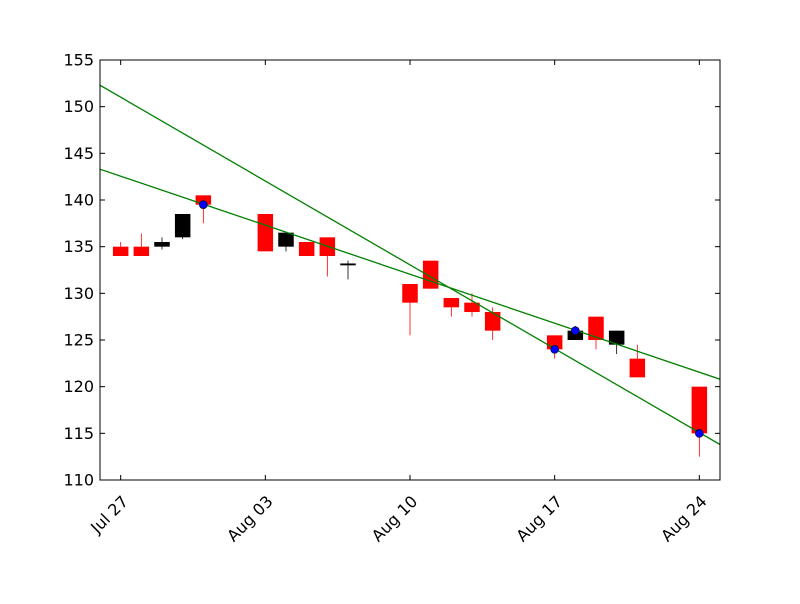 This screenshot has width=800, height=604. I want to click on y-tick-label: 135, so click(78, 246).